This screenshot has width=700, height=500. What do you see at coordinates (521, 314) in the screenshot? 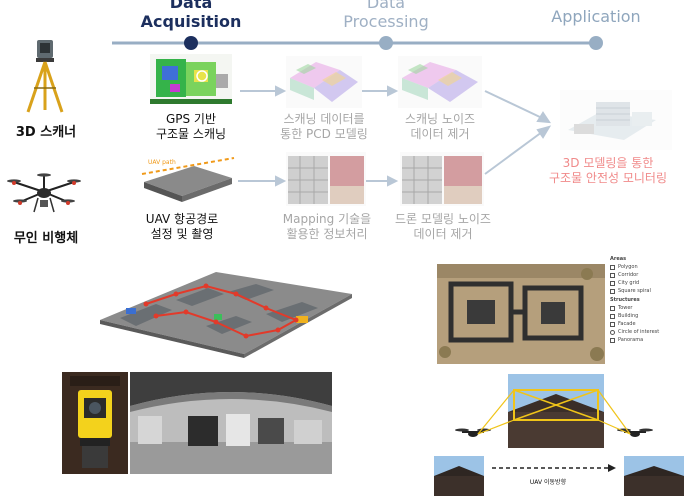
I see `aerial-photo` at bounding box center [521, 314].